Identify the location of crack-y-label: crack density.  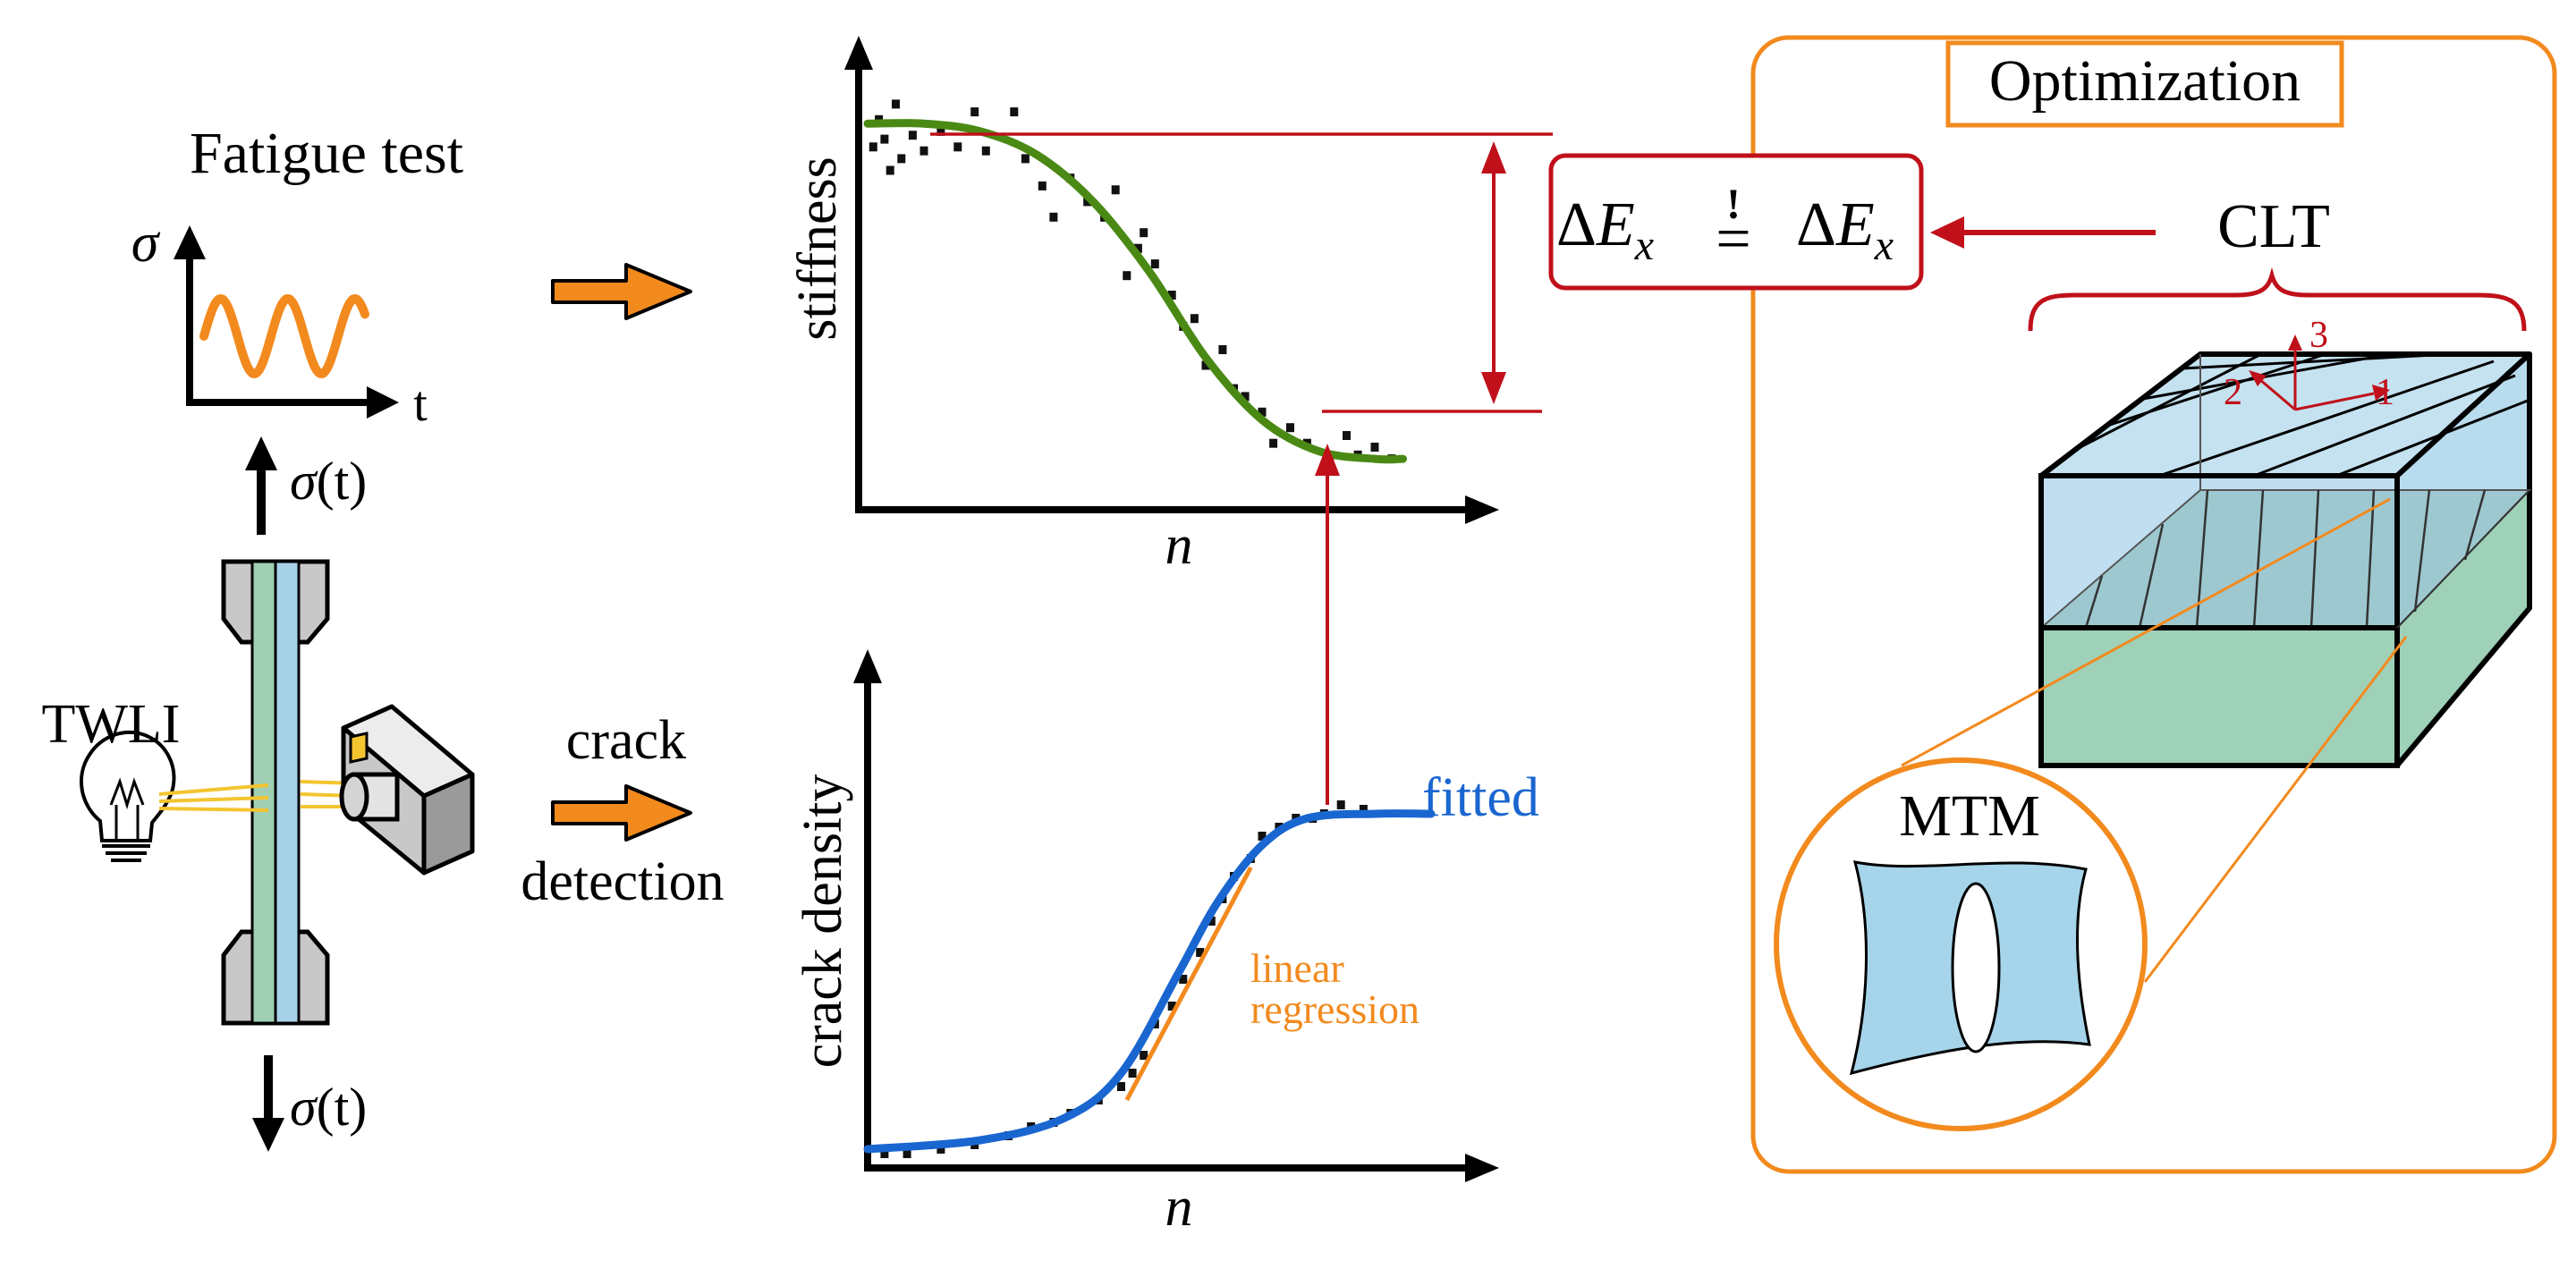
(822, 921).